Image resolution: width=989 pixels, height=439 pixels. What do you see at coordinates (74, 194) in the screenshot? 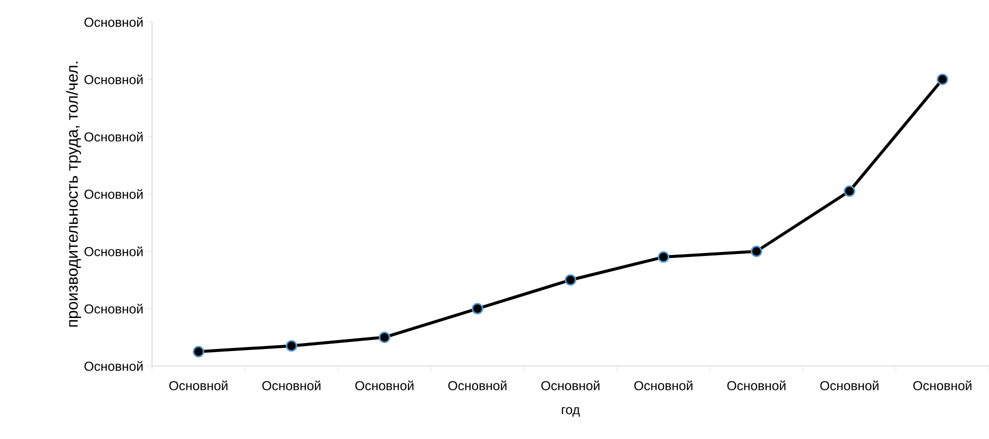
I see `y-axis-title: производительность труда, тол/чел.` at bounding box center [74, 194].